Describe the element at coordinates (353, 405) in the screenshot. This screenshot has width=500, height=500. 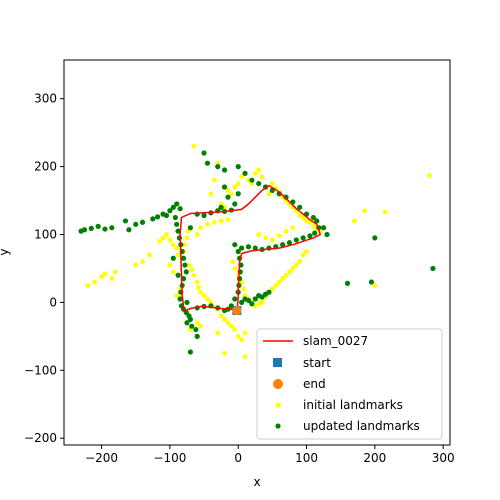
I see `legend-initial-label: initial landmarks` at that location.